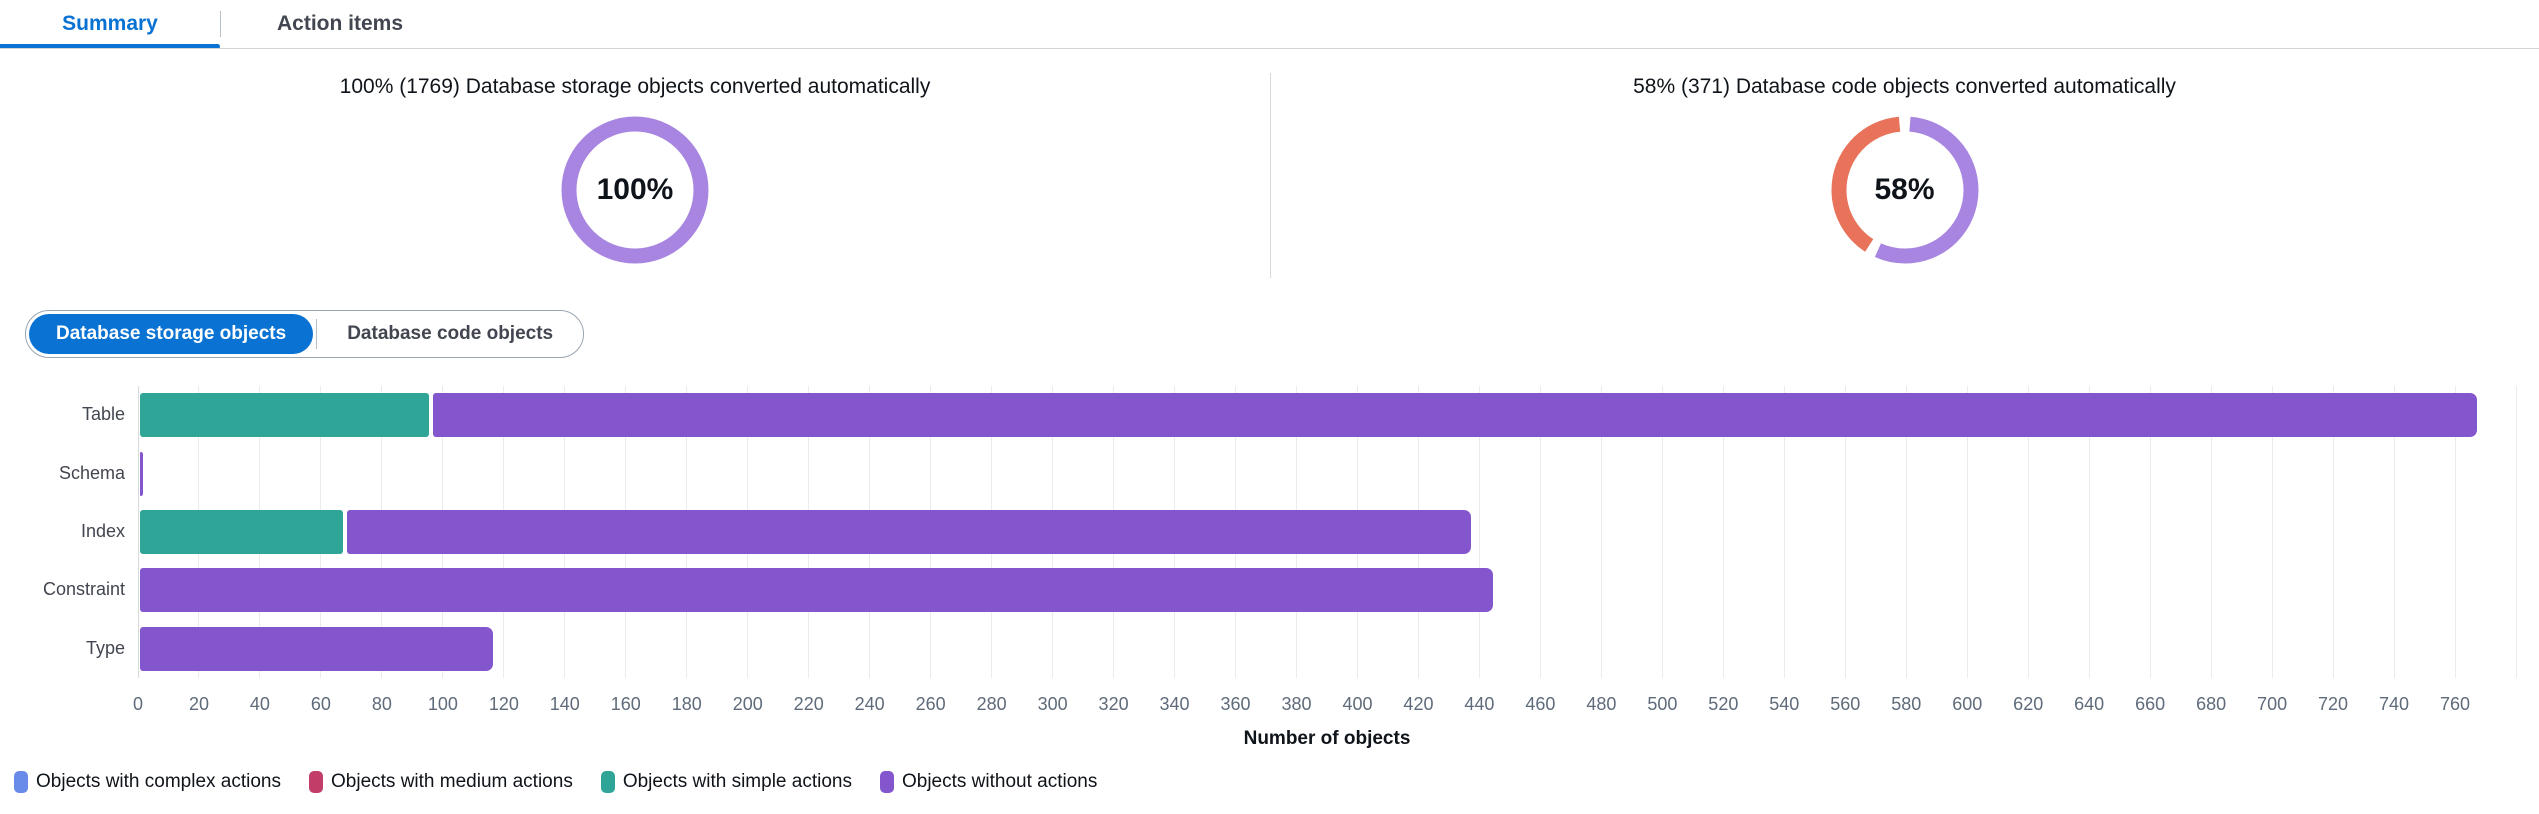  I want to click on x-tick-label: 540, so click(1784, 704).